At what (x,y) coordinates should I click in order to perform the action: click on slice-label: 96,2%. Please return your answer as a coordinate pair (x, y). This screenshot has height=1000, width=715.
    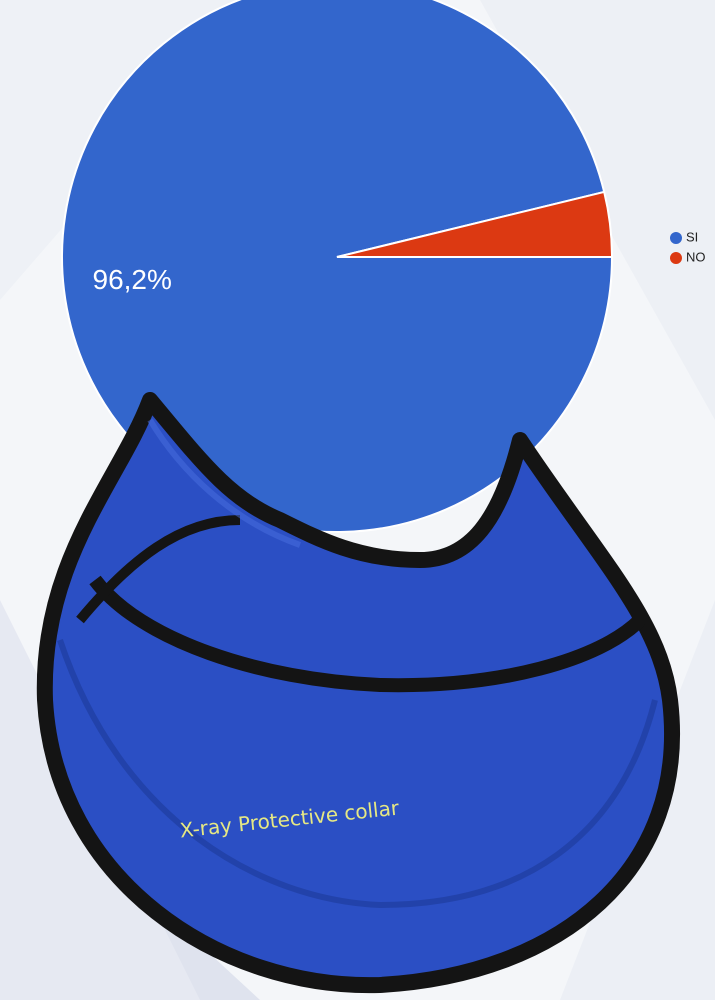
    Looking at the image, I should click on (132, 279).